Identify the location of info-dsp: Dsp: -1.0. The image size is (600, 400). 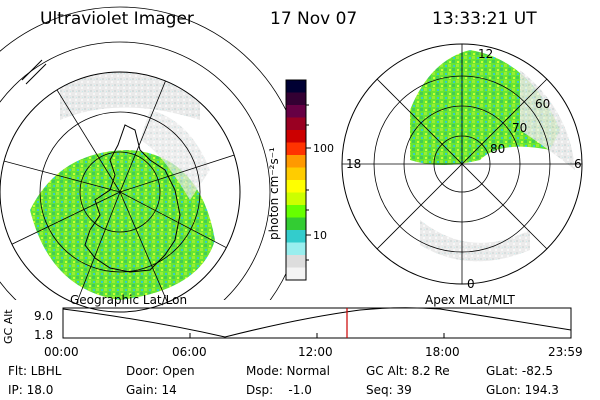
(279, 390).